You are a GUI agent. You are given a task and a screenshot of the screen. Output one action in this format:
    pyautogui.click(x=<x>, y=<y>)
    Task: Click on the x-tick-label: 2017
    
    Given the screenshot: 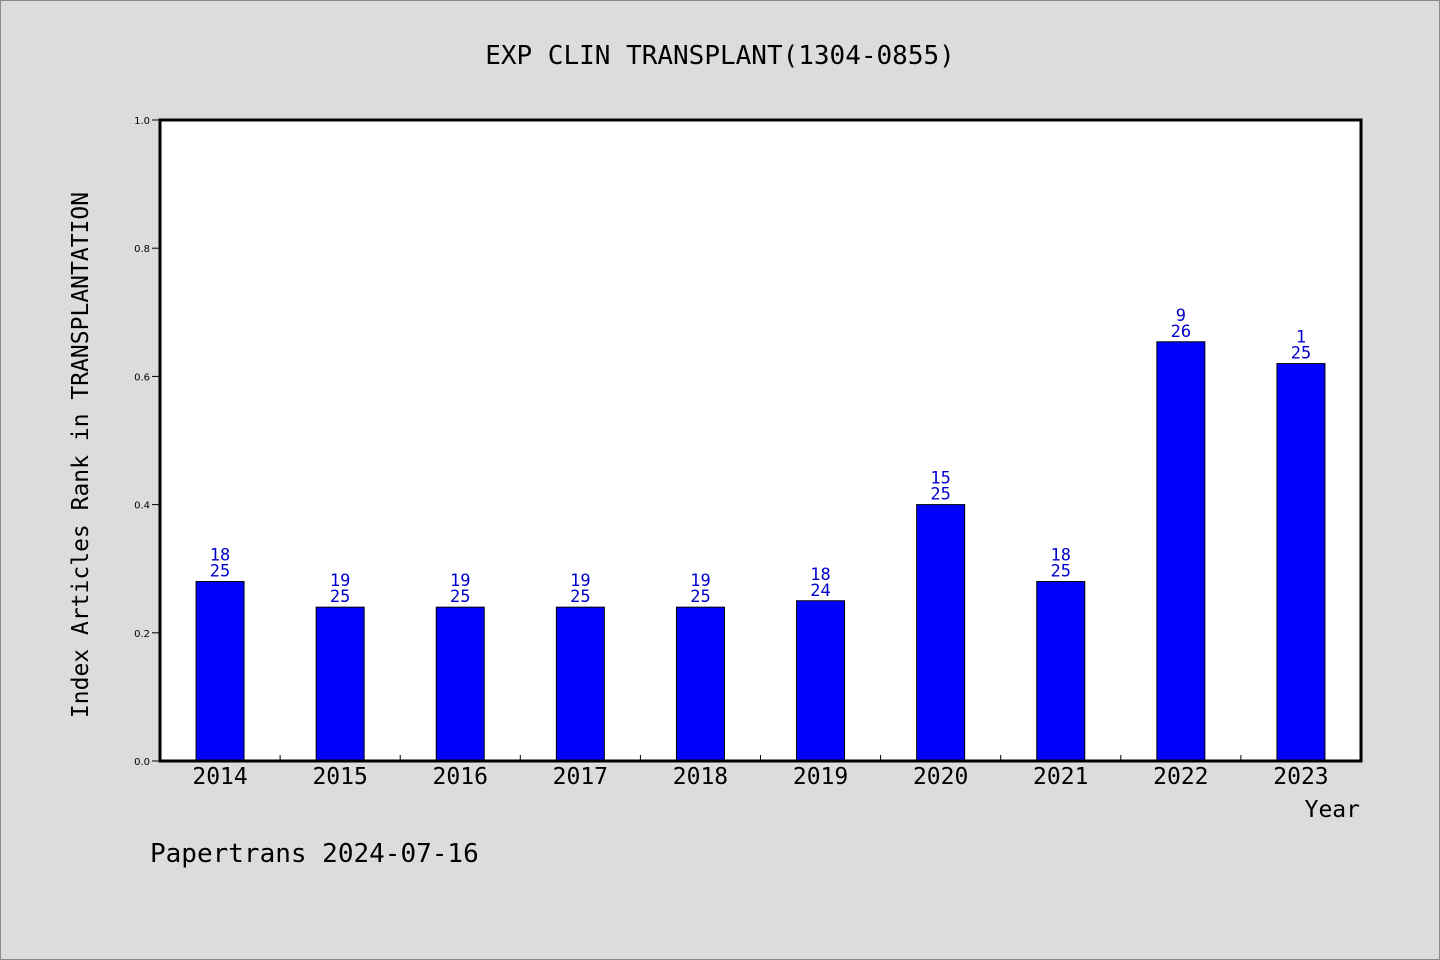 What is the action you would take?
    pyautogui.click(x=580, y=777)
    